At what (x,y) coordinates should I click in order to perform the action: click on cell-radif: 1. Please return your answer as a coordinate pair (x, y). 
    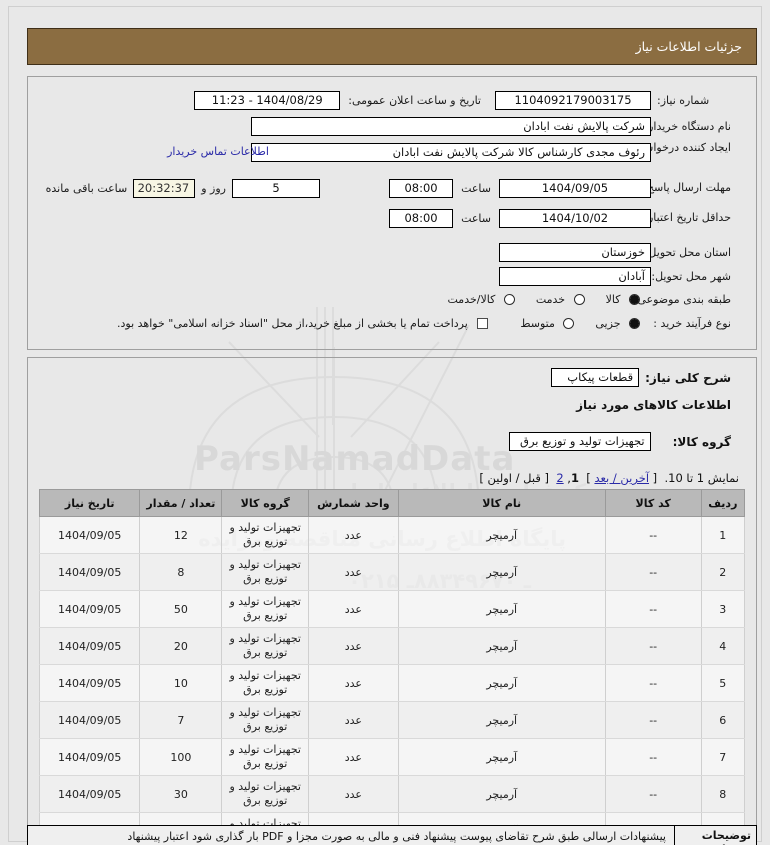
    Looking at the image, I should click on (723, 535).